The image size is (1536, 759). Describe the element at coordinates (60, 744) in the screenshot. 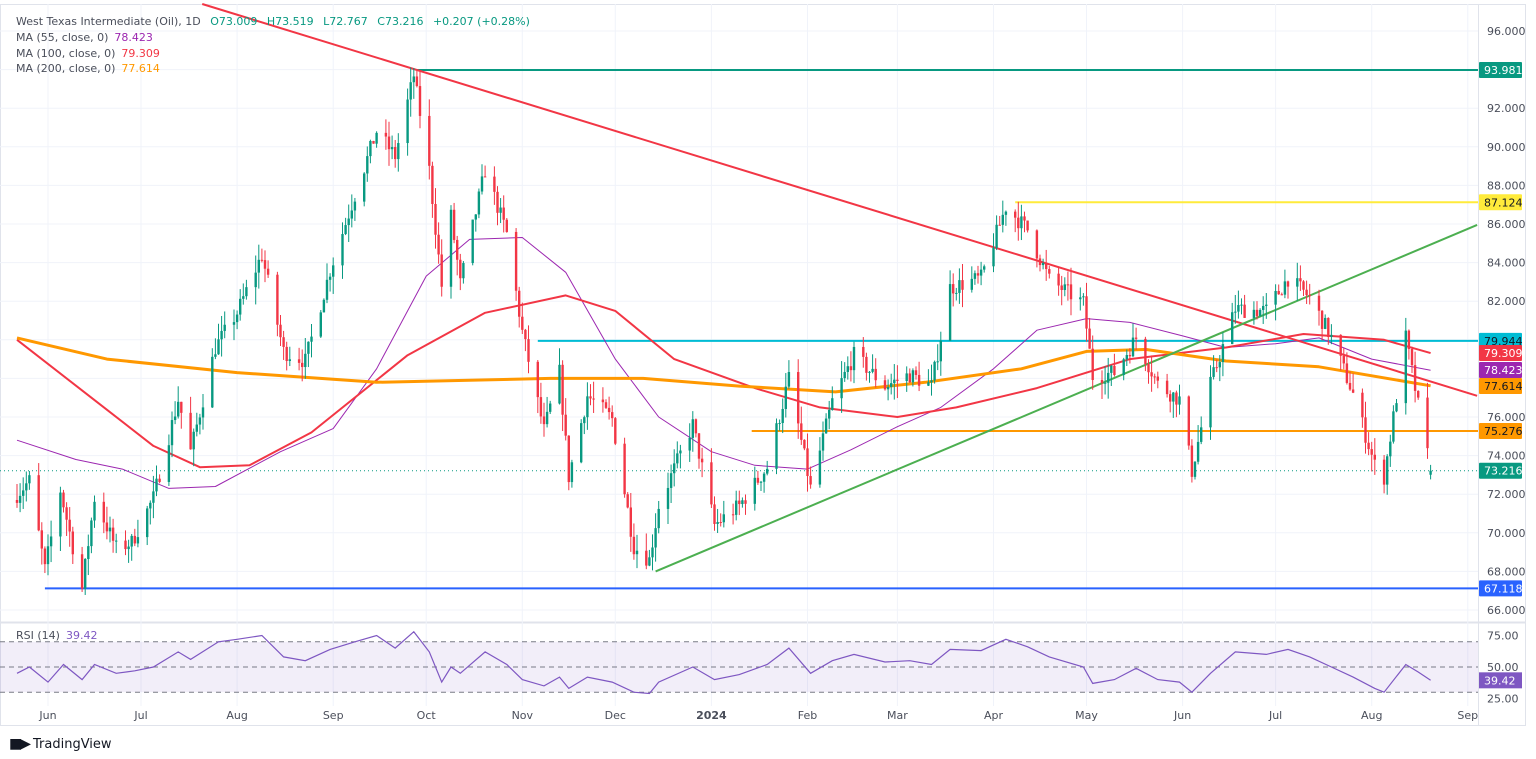

I see `tradingview-logo: ■▶ TradingView` at that location.